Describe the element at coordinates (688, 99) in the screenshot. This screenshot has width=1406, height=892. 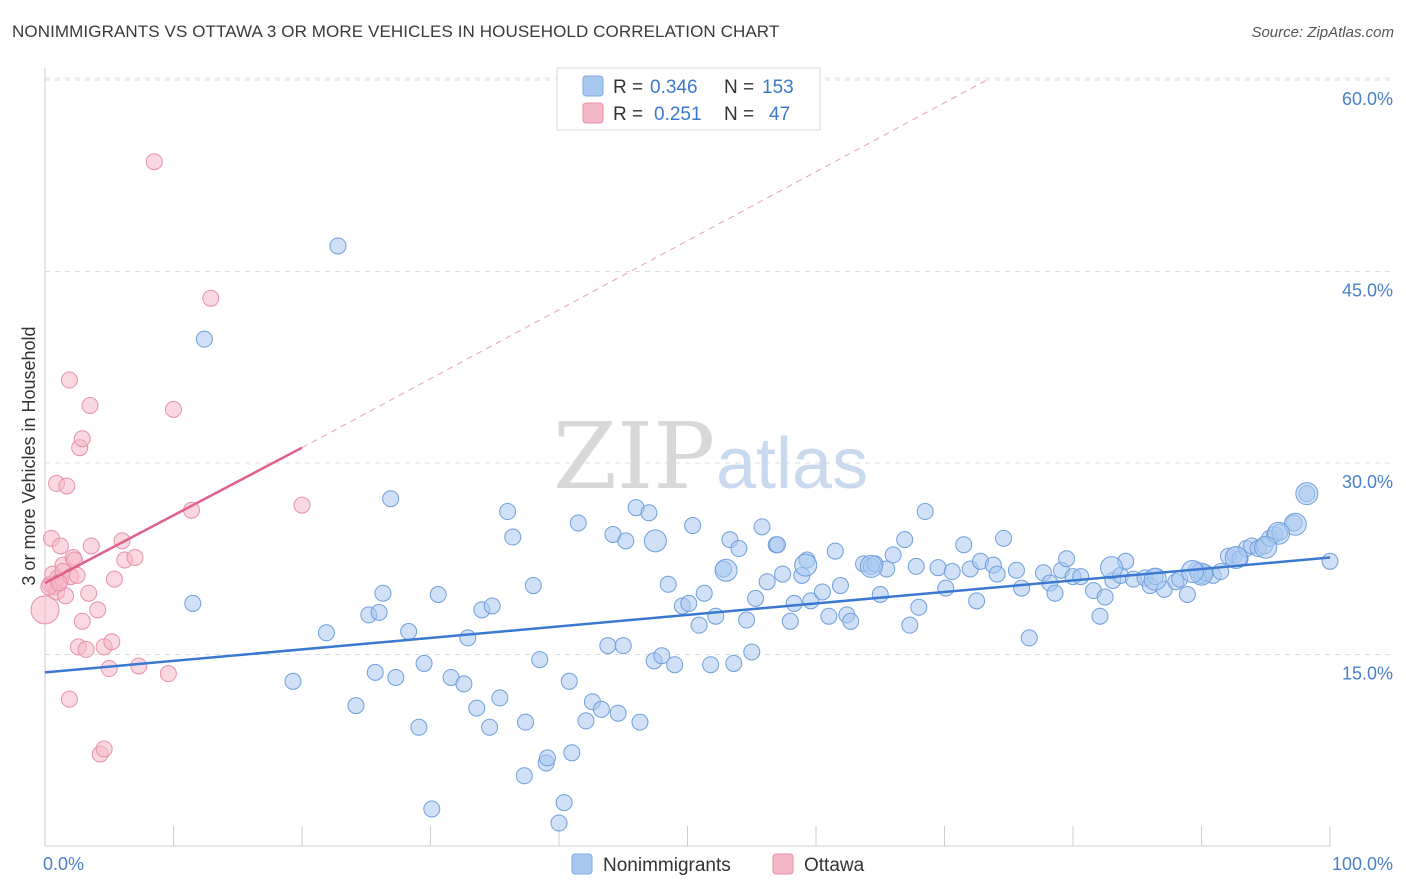
I see `top-legend: R = 0.346 N = 153 R = 0.251 N = 47` at that location.